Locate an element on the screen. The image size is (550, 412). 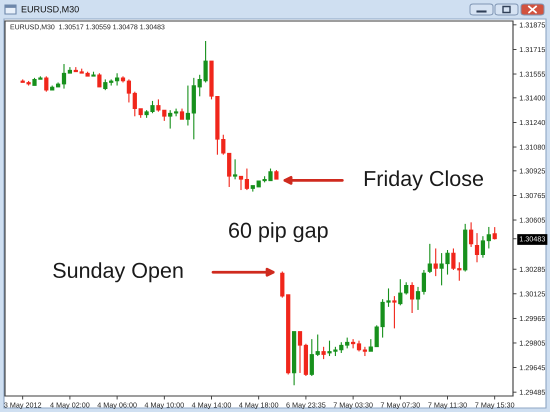
annotation: Friday Close is located at coordinates (424, 180).